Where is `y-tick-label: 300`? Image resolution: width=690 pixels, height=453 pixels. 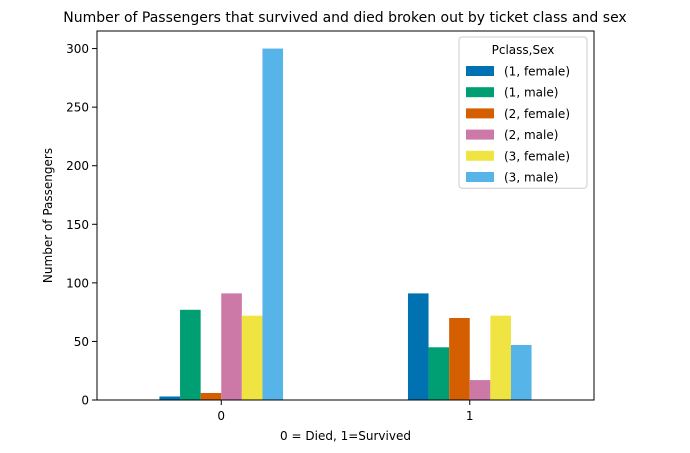 y-tick-label: 300 is located at coordinates (77, 49).